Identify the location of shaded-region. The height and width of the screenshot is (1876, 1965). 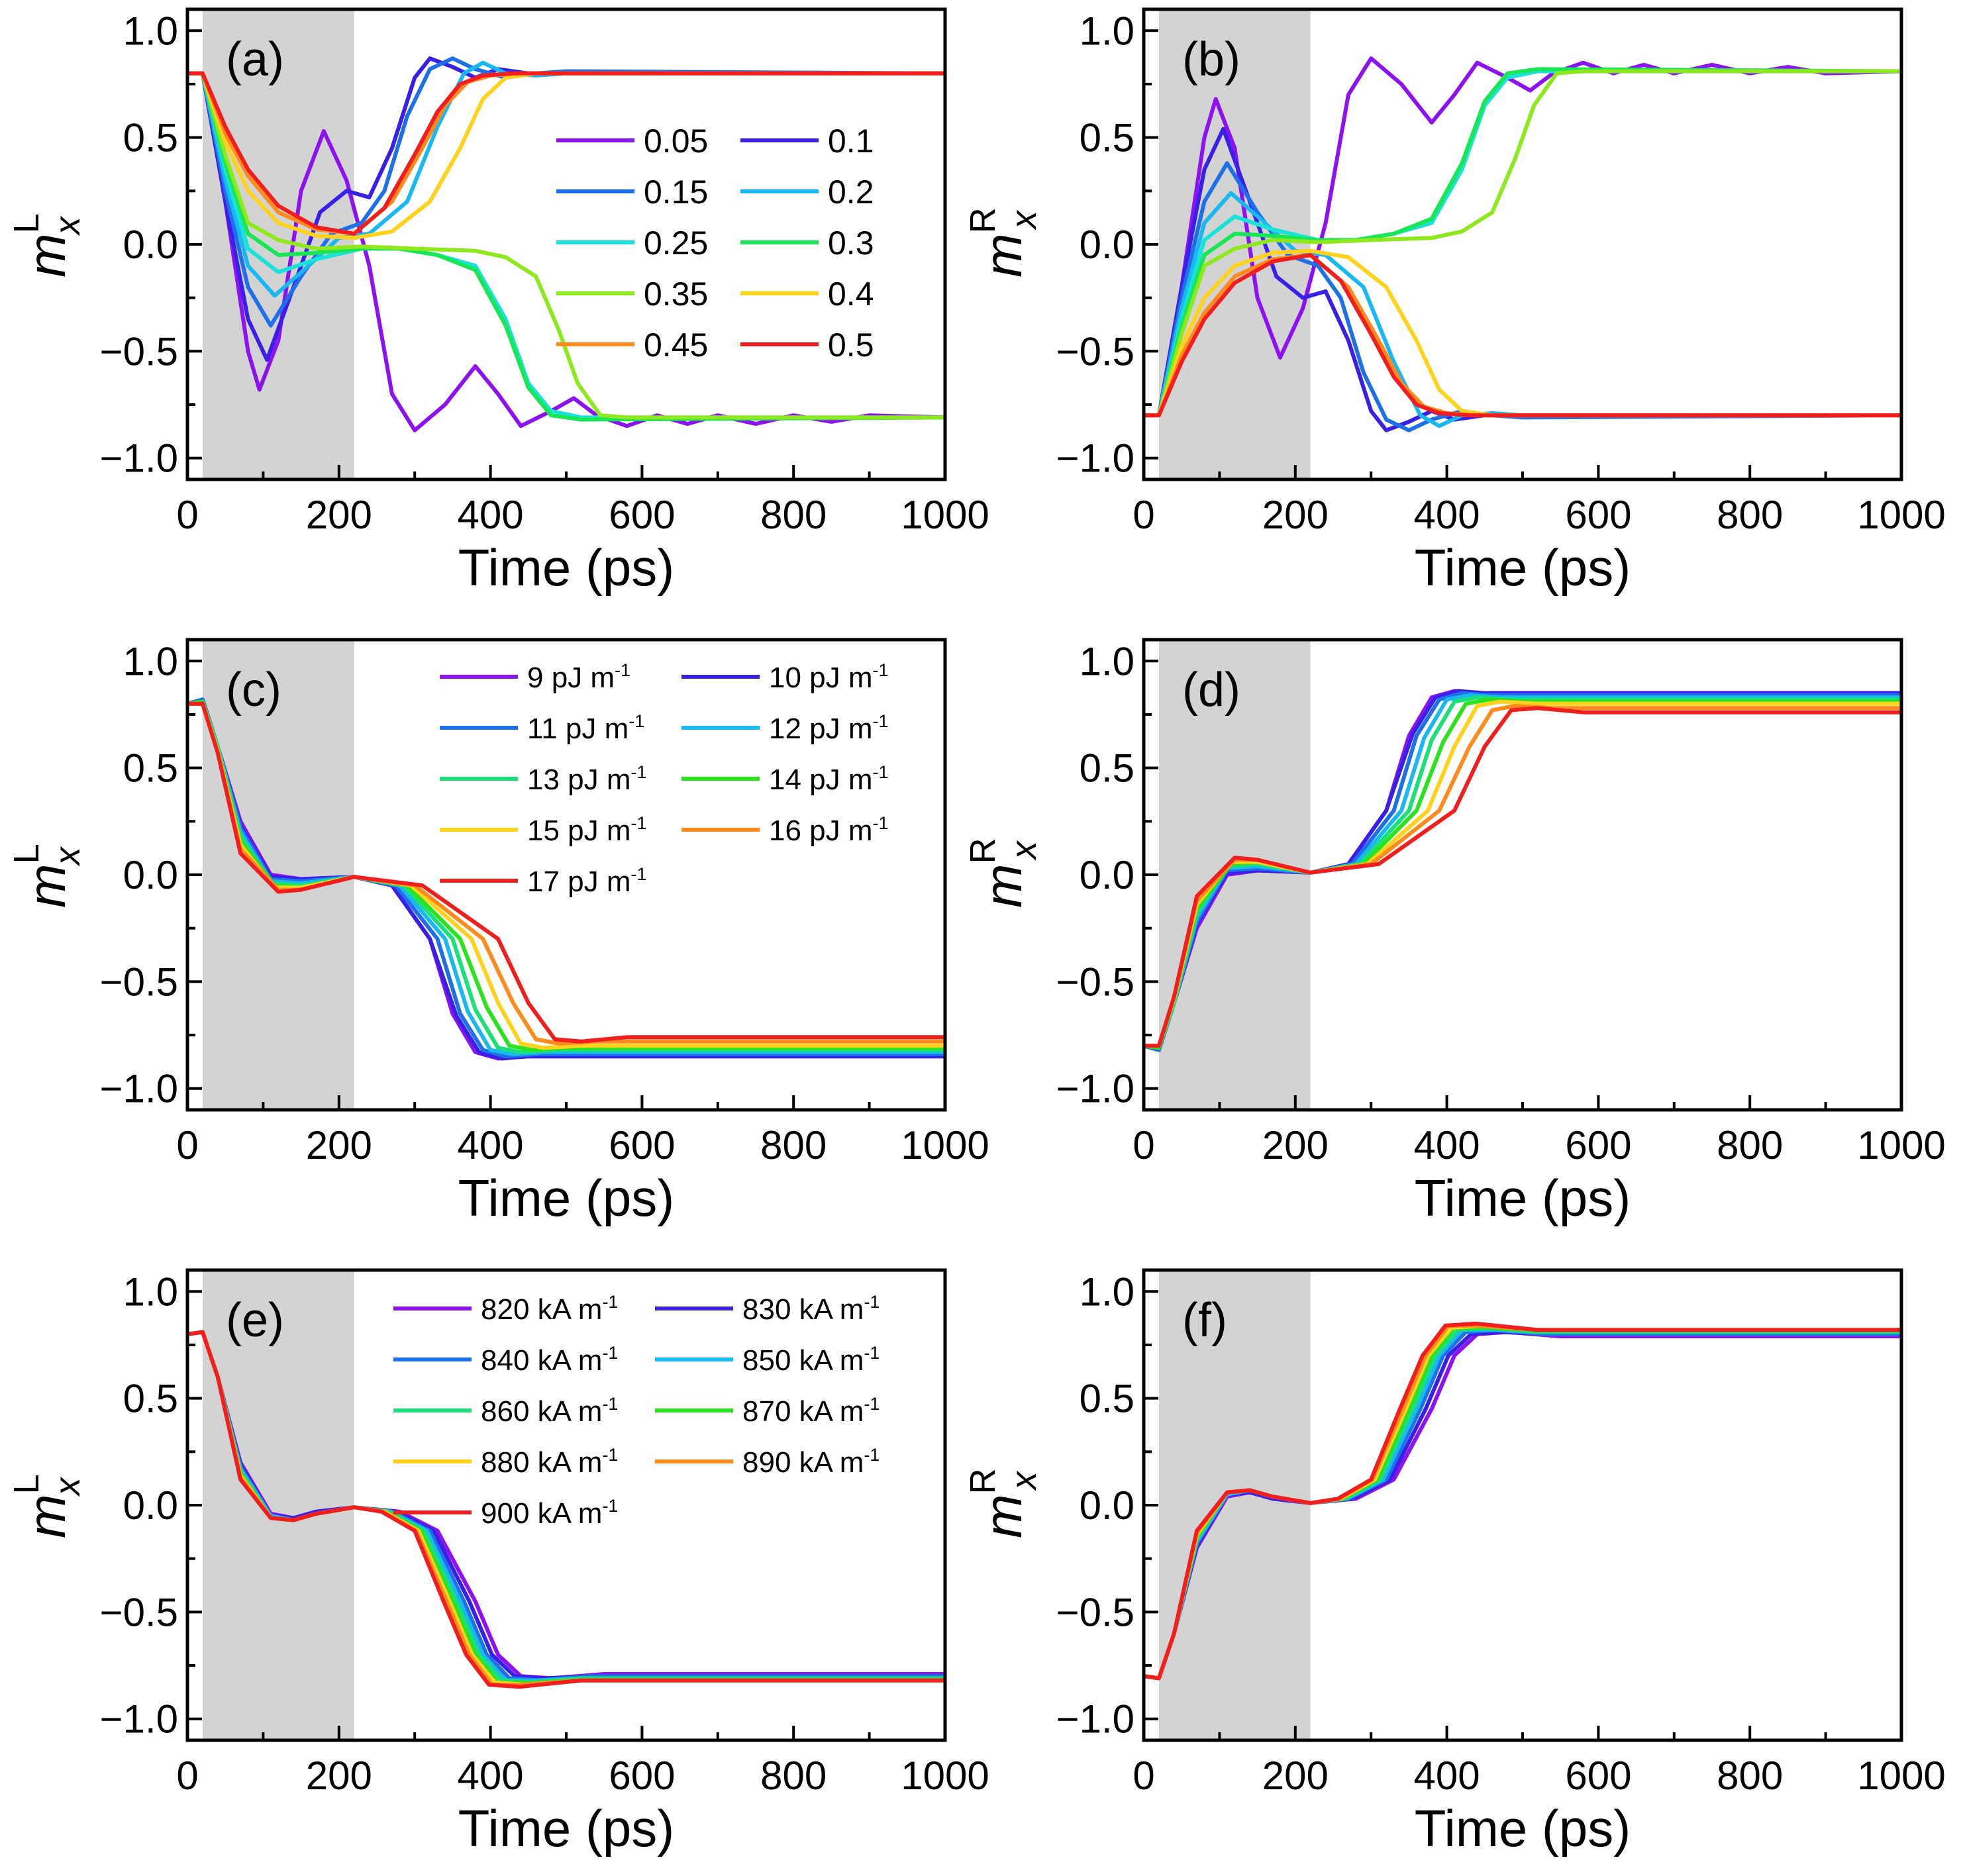
(1234, 1505).